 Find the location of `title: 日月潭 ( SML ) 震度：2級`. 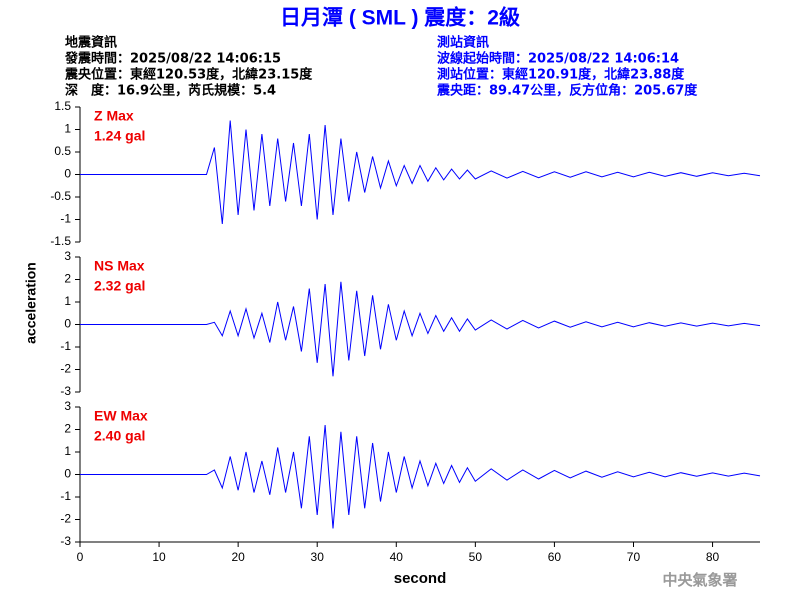

title: 日月潭 ( SML ) 震度：2級 is located at coordinates (400, 18).